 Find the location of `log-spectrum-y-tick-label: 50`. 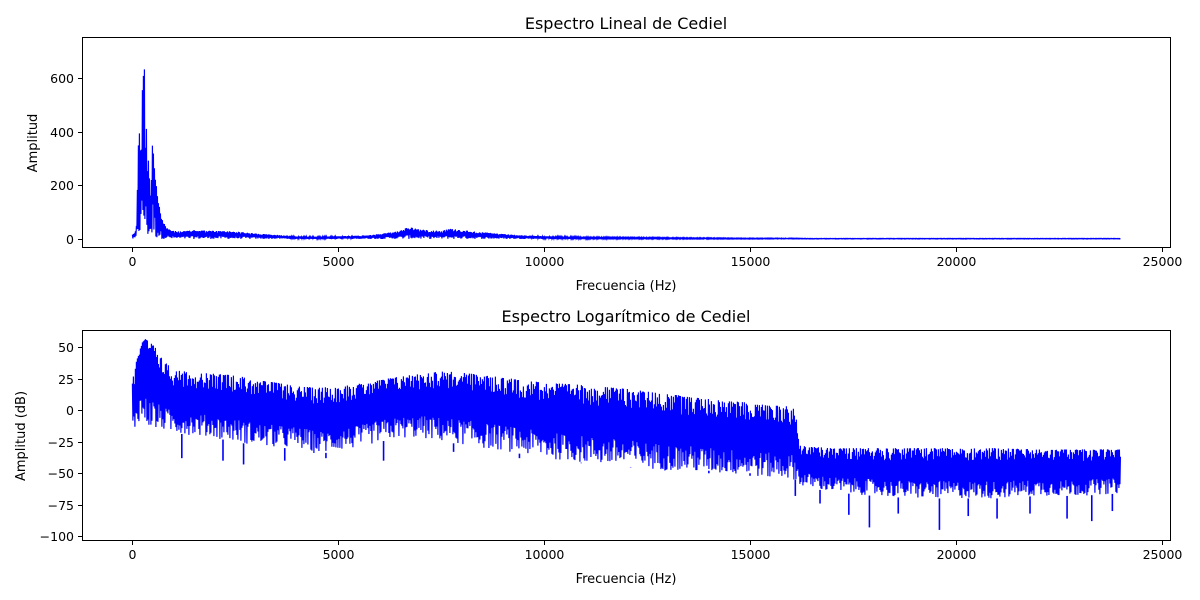

log-spectrum-y-tick-label: 50 is located at coordinates (66, 347).